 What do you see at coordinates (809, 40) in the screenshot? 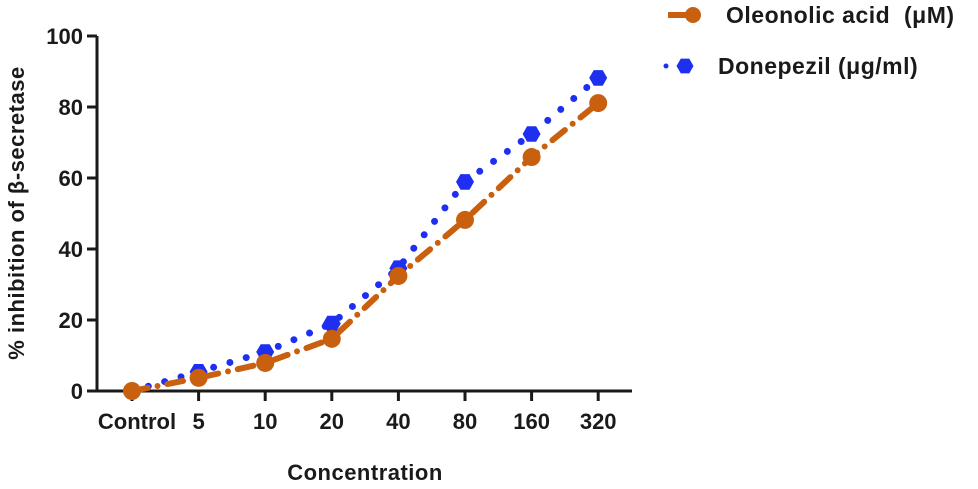
I see `legend: Oleonolic acid (μM) Donepezil (μg/ml)` at bounding box center [809, 40].